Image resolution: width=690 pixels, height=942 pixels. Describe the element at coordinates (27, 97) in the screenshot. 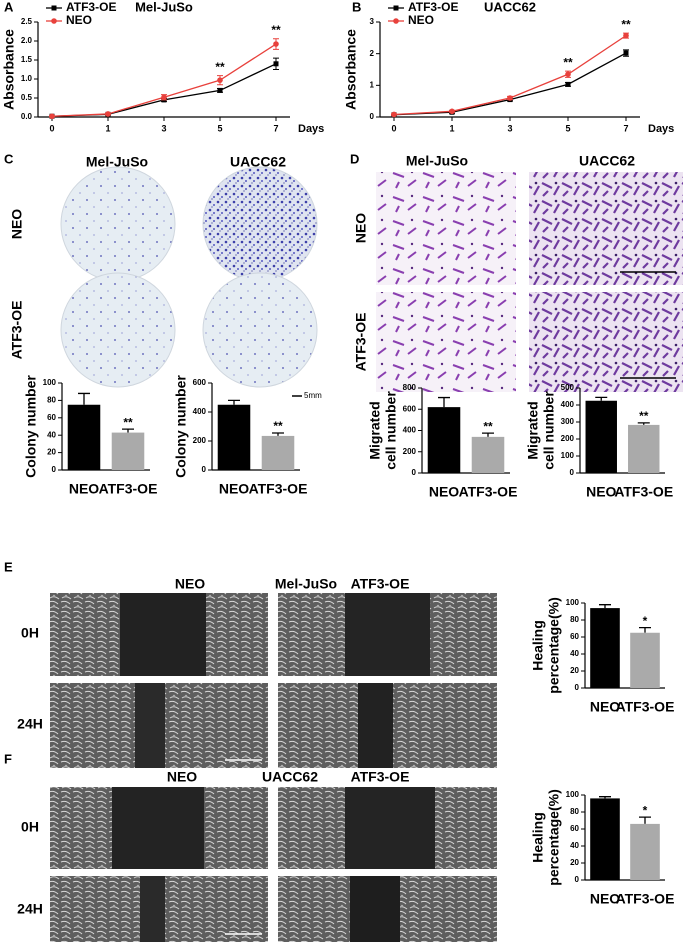

I see `y-tick-label: 0.5` at that location.